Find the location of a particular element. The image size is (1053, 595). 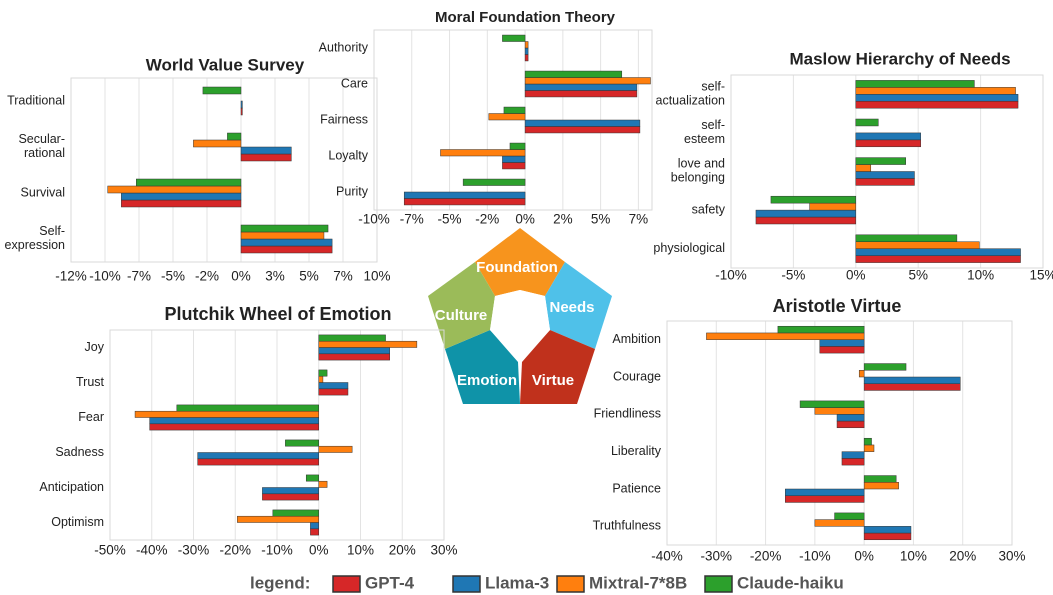

category-label: Secular-rational is located at coordinates (41, 146).